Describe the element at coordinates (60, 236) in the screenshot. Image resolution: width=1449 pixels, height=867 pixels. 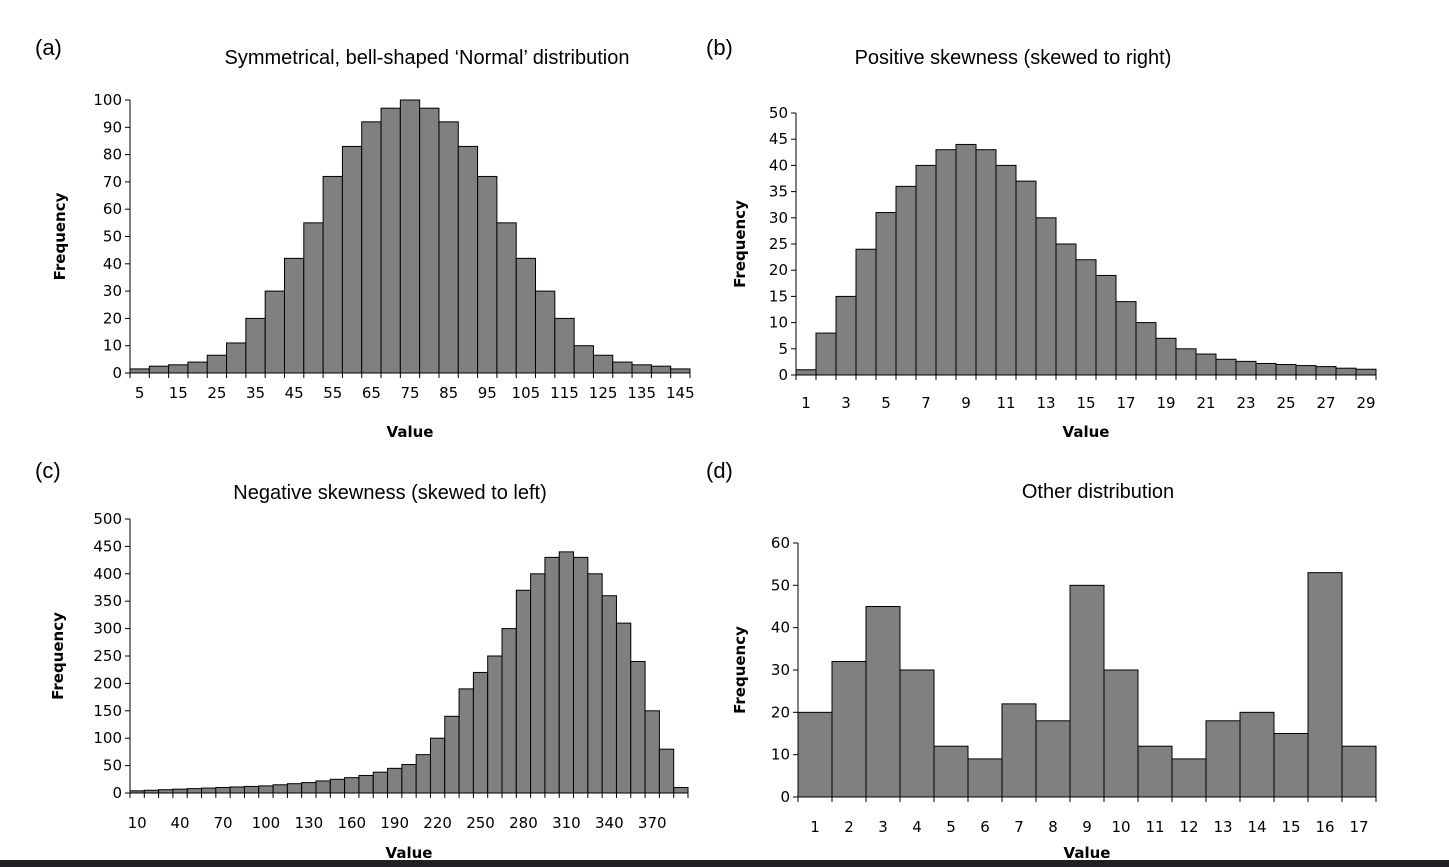
I see `panel-a-y-axis-title: Frequency` at that location.